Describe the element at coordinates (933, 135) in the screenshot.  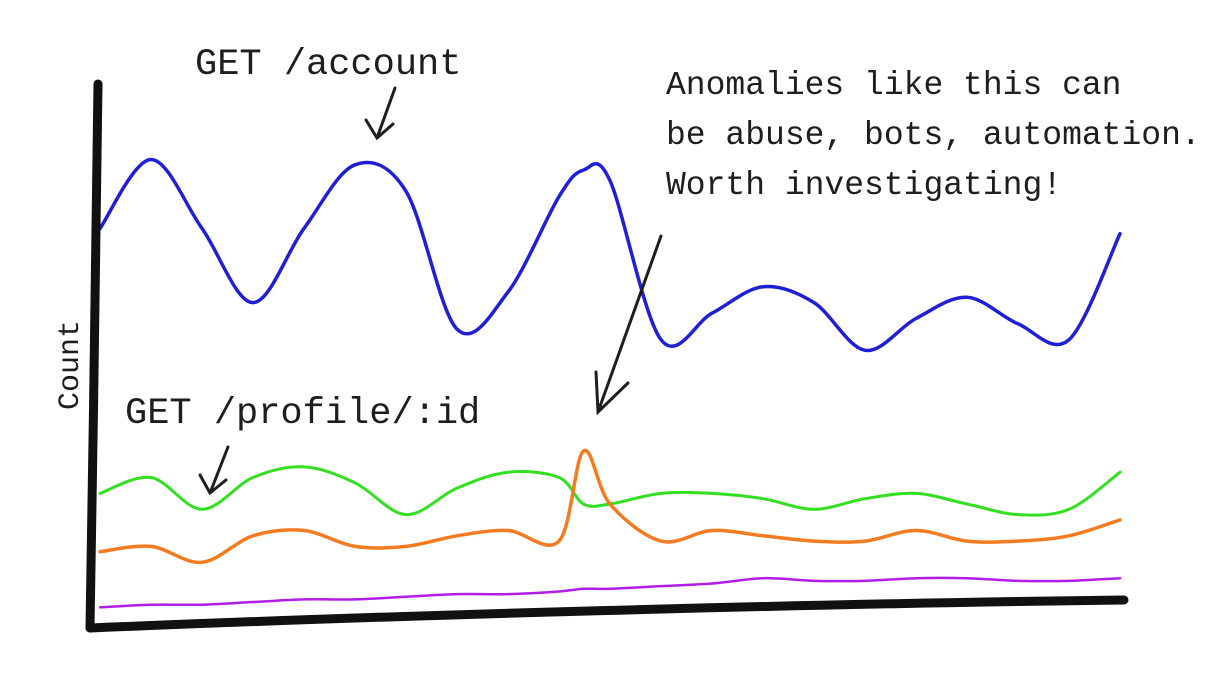
I see `annotation-note-line: be abuse, bots, automation.` at that location.